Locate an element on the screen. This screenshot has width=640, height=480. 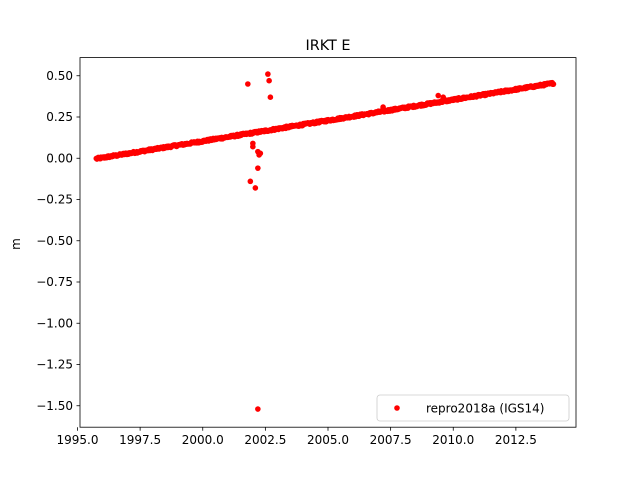
x-tick-label: 2007.5 is located at coordinates (391, 440).